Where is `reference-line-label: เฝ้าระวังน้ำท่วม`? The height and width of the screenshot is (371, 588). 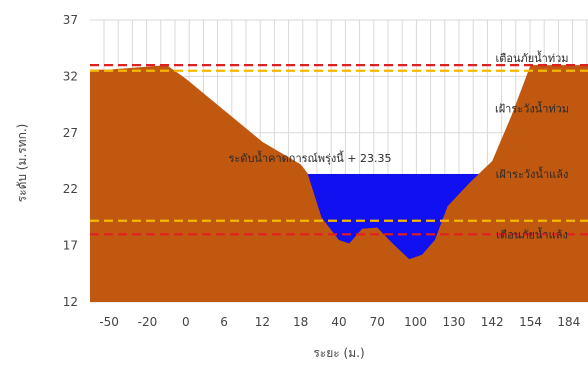 reference-line-label: เฝ้าระวังน้ำท่วม is located at coordinates (532, 107).